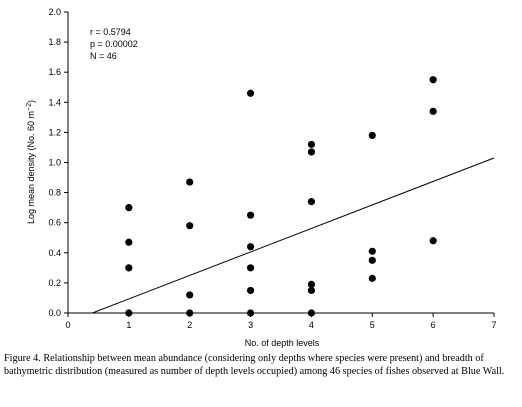 The height and width of the screenshot is (407, 522). I want to click on x-axis-label: No. of depth levels, so click(282, 343).